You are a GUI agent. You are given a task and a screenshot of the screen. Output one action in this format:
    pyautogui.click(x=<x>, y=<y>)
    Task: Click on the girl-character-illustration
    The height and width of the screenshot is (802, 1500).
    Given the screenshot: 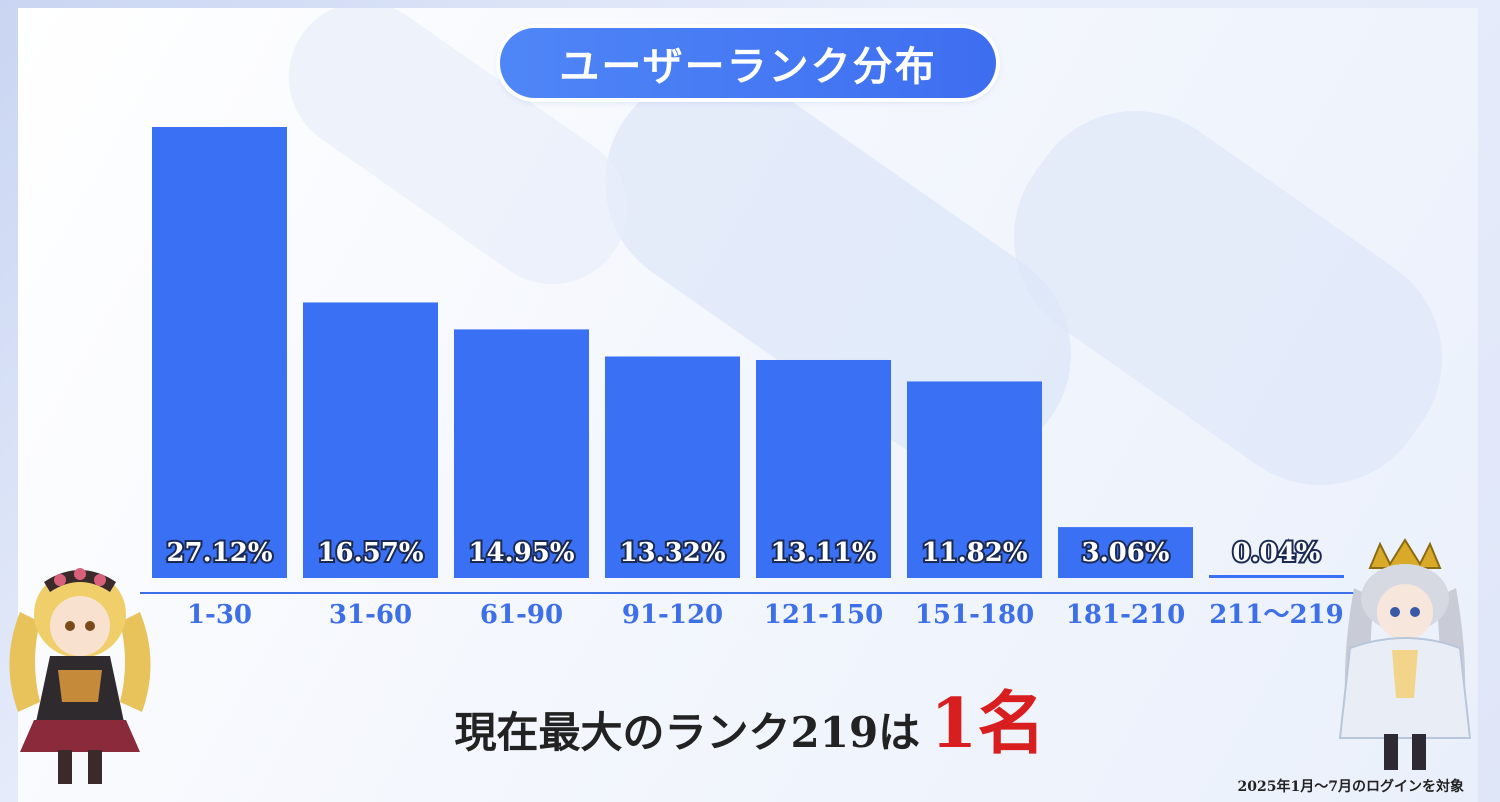 What is the action you would take?
    pyautogui.click(x=80, y=676)
    